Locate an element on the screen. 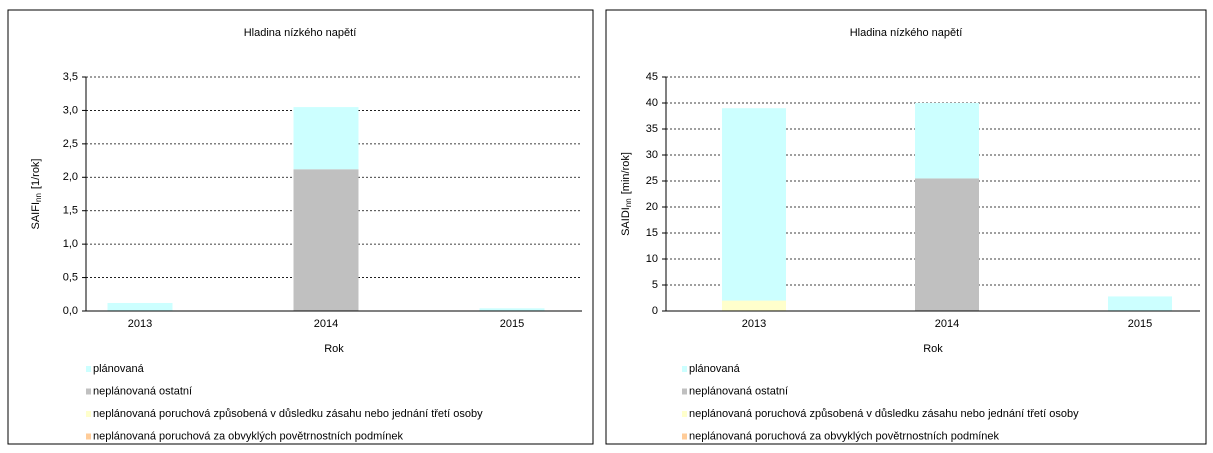  y-tick-label: 15 is located at coordinates (652, 233).